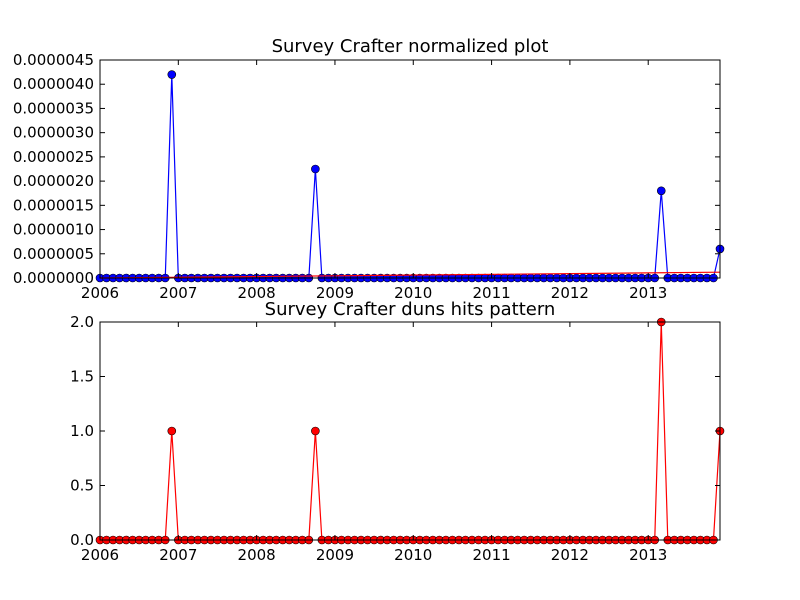 The image size is (800, 600). Describe the element at coordinates (413, 293) in the screenshot. I see `normalized-plot-x-tick-label: 2010` at that location.